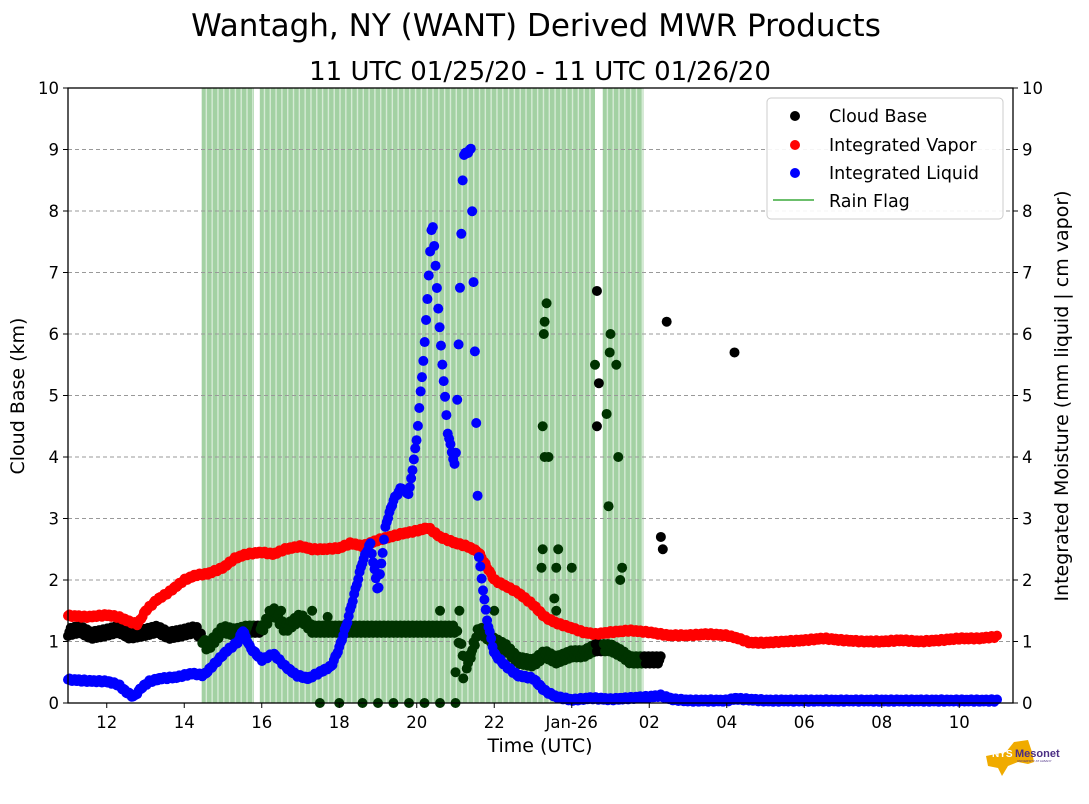 This screenshot has height=804, width=1089. I want to click on x-tick-label: 06, so click(804, 722).